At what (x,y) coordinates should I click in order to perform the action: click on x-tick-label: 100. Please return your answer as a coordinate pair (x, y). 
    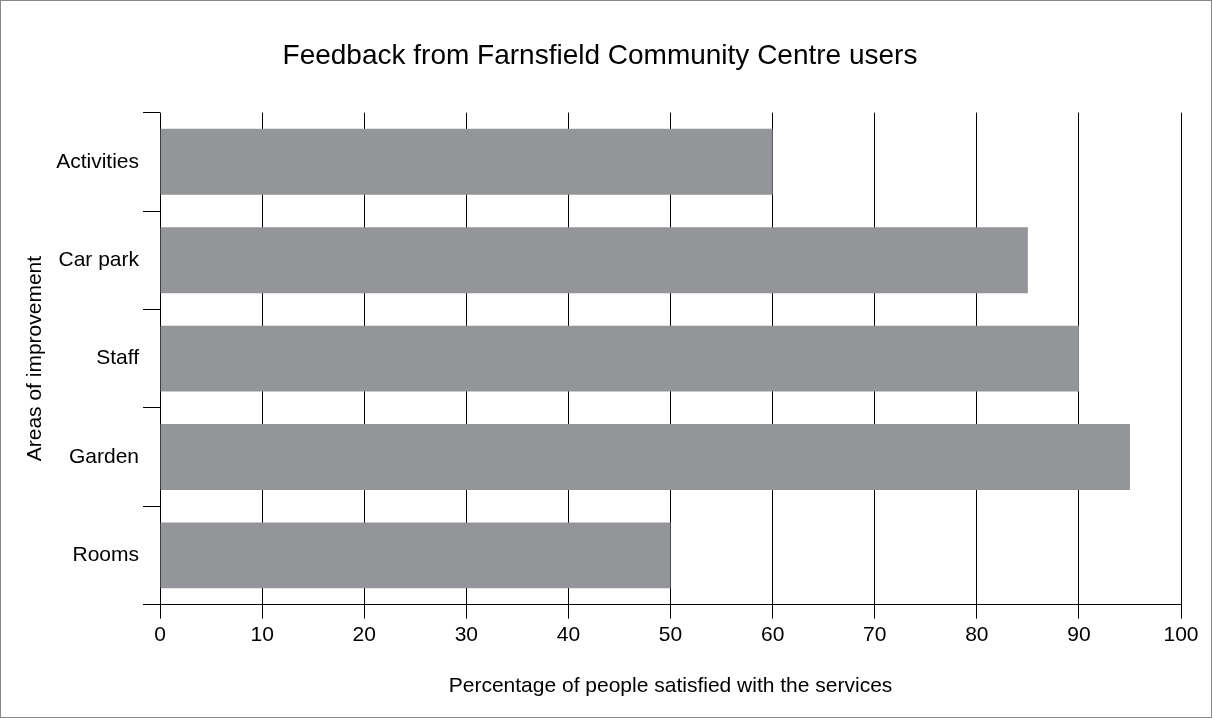
    Looking at the image, I should click on (1181, 633).